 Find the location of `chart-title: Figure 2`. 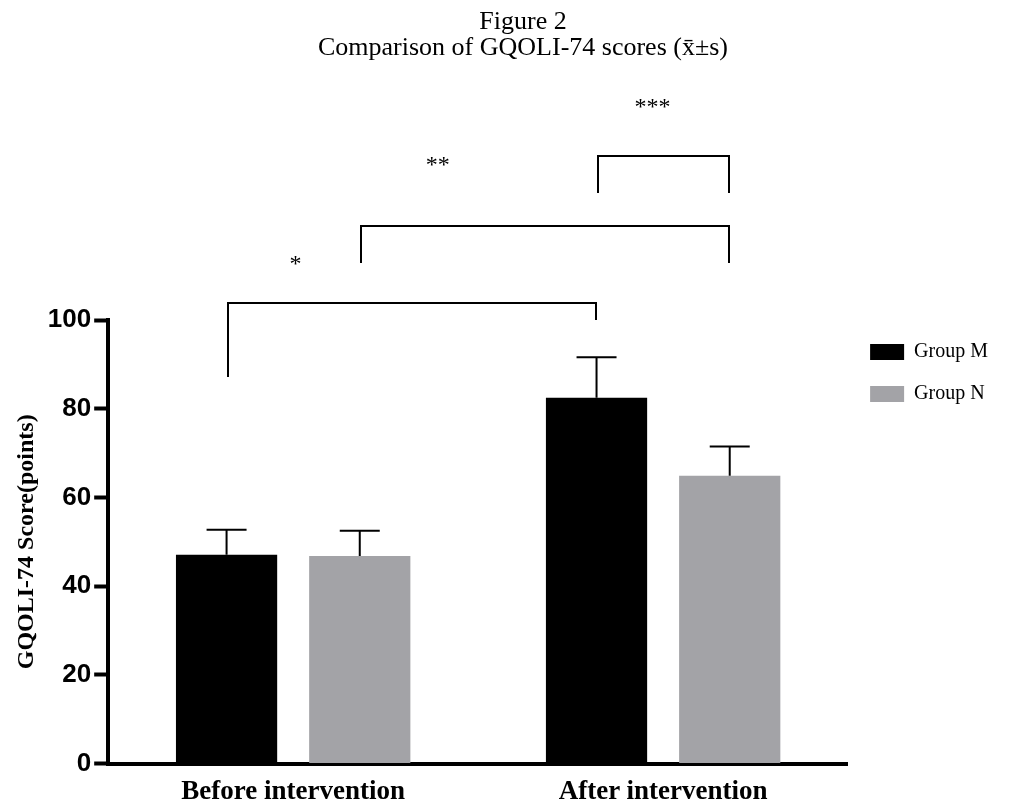

chart-title: Figure 2 is located at coordinates (523, 20).